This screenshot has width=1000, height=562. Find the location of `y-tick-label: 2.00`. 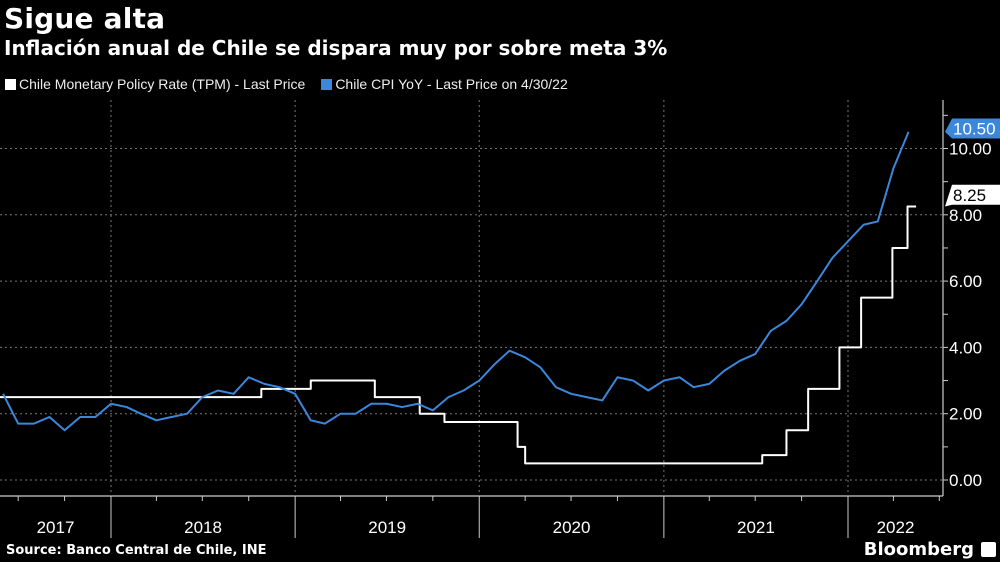

y-tick-label: 2.00 is located at coordinates (965, 414).